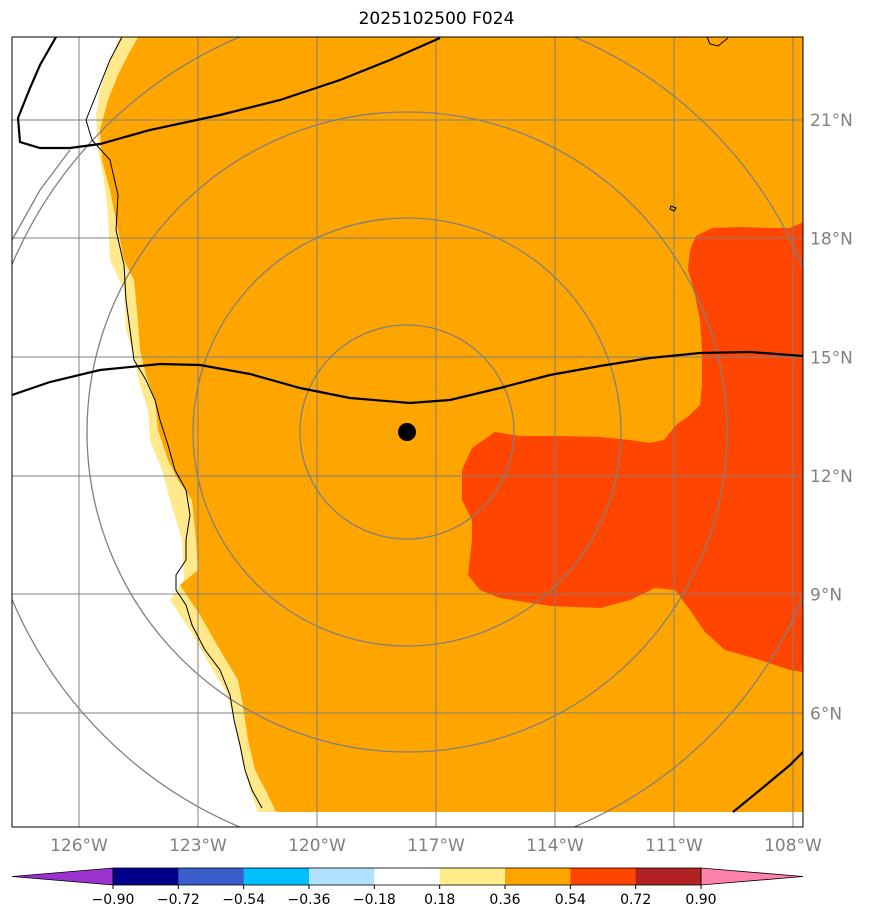 This screenshot has height=924, width=873. I want to click on colorbar-tick-label: 0.72, so click(635, 900).